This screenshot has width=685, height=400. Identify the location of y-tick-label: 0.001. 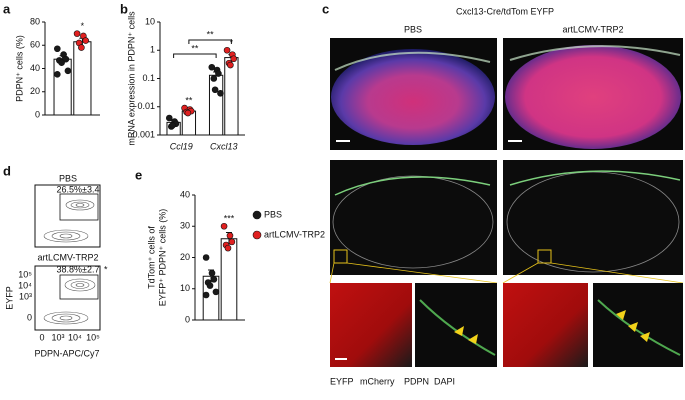
(143, 134).